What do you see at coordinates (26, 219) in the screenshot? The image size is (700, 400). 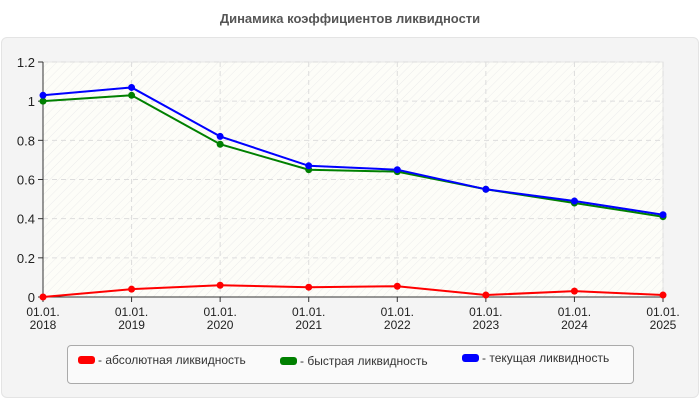 I see `y-tick-label: 0.4` at bounding box center [26, 219].